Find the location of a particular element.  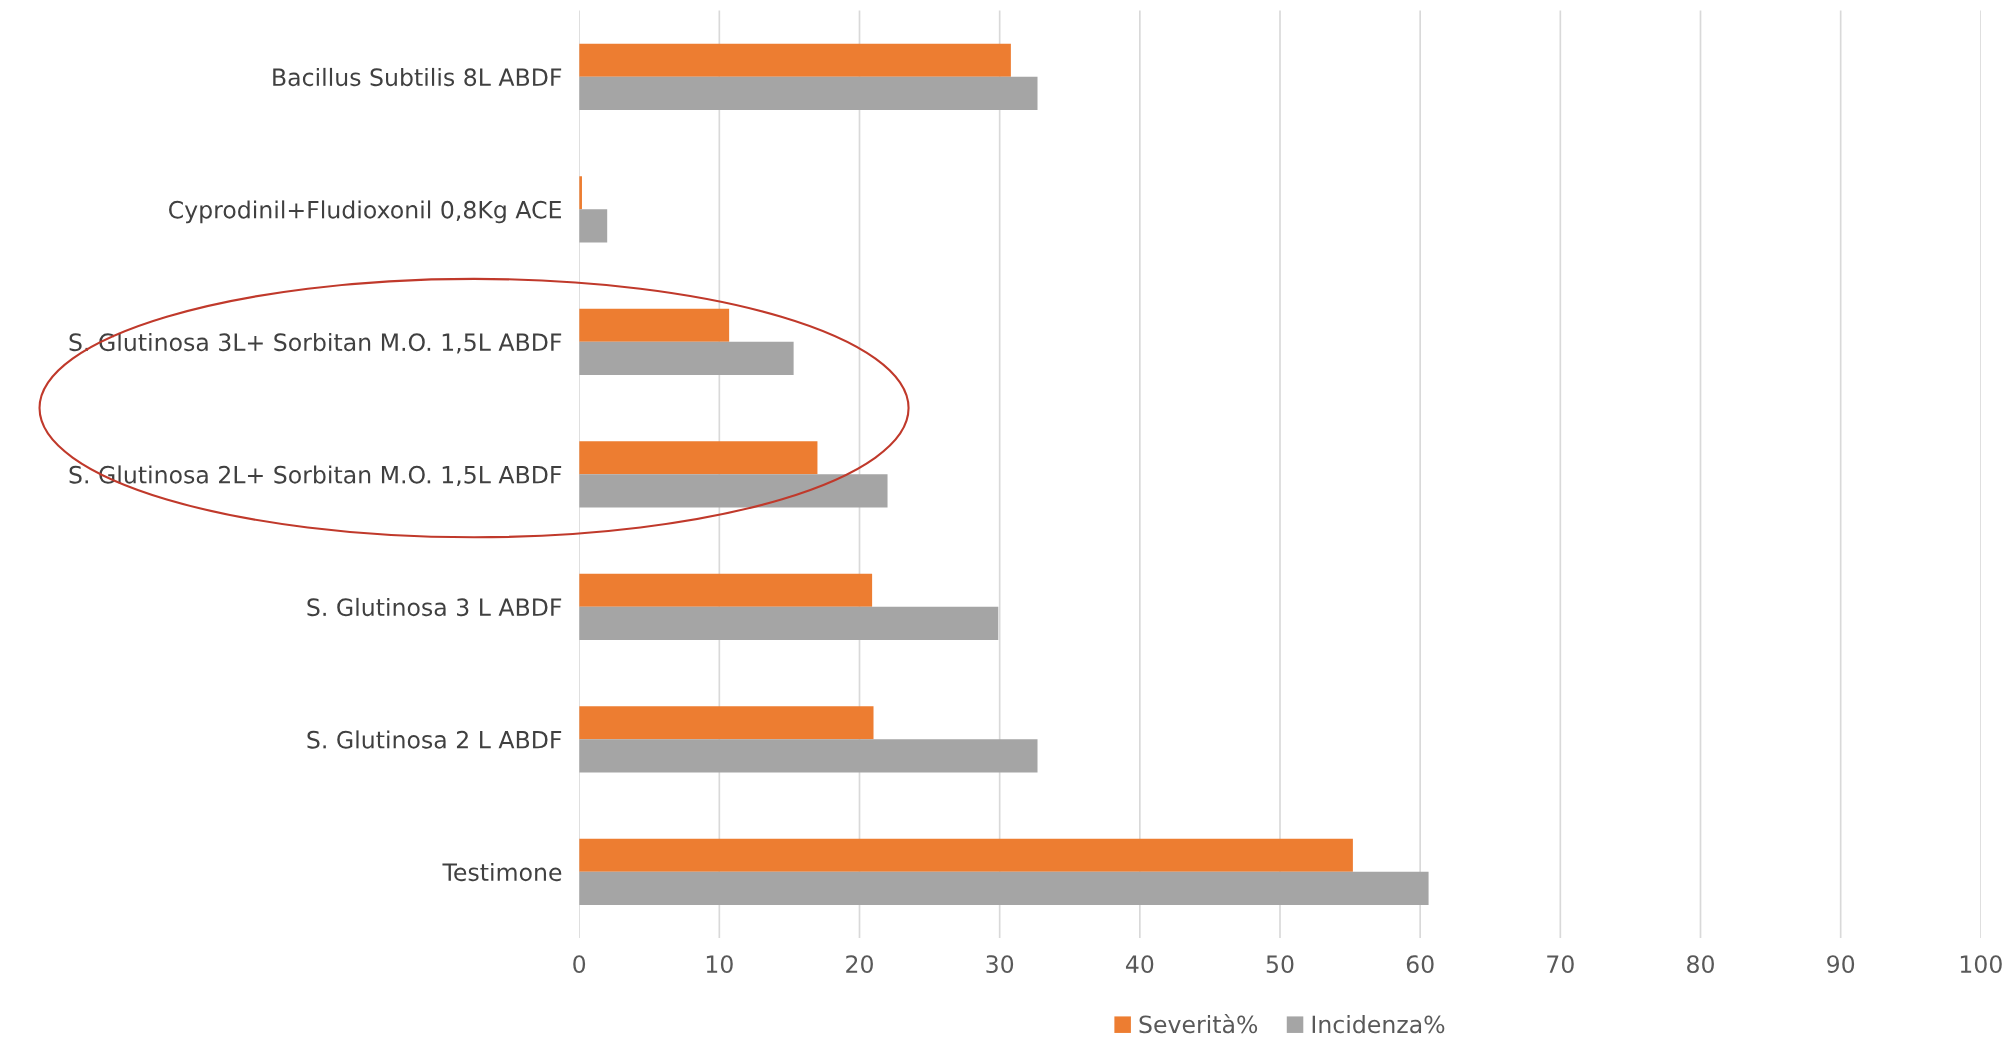

x-tick-label: 60 is located at coordinates (1420, 964).